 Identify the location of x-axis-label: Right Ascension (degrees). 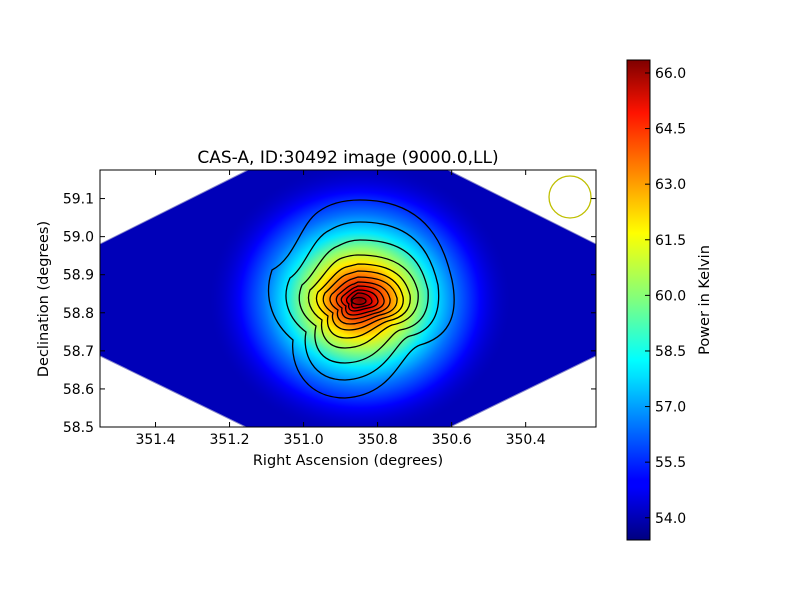
(348, 461).